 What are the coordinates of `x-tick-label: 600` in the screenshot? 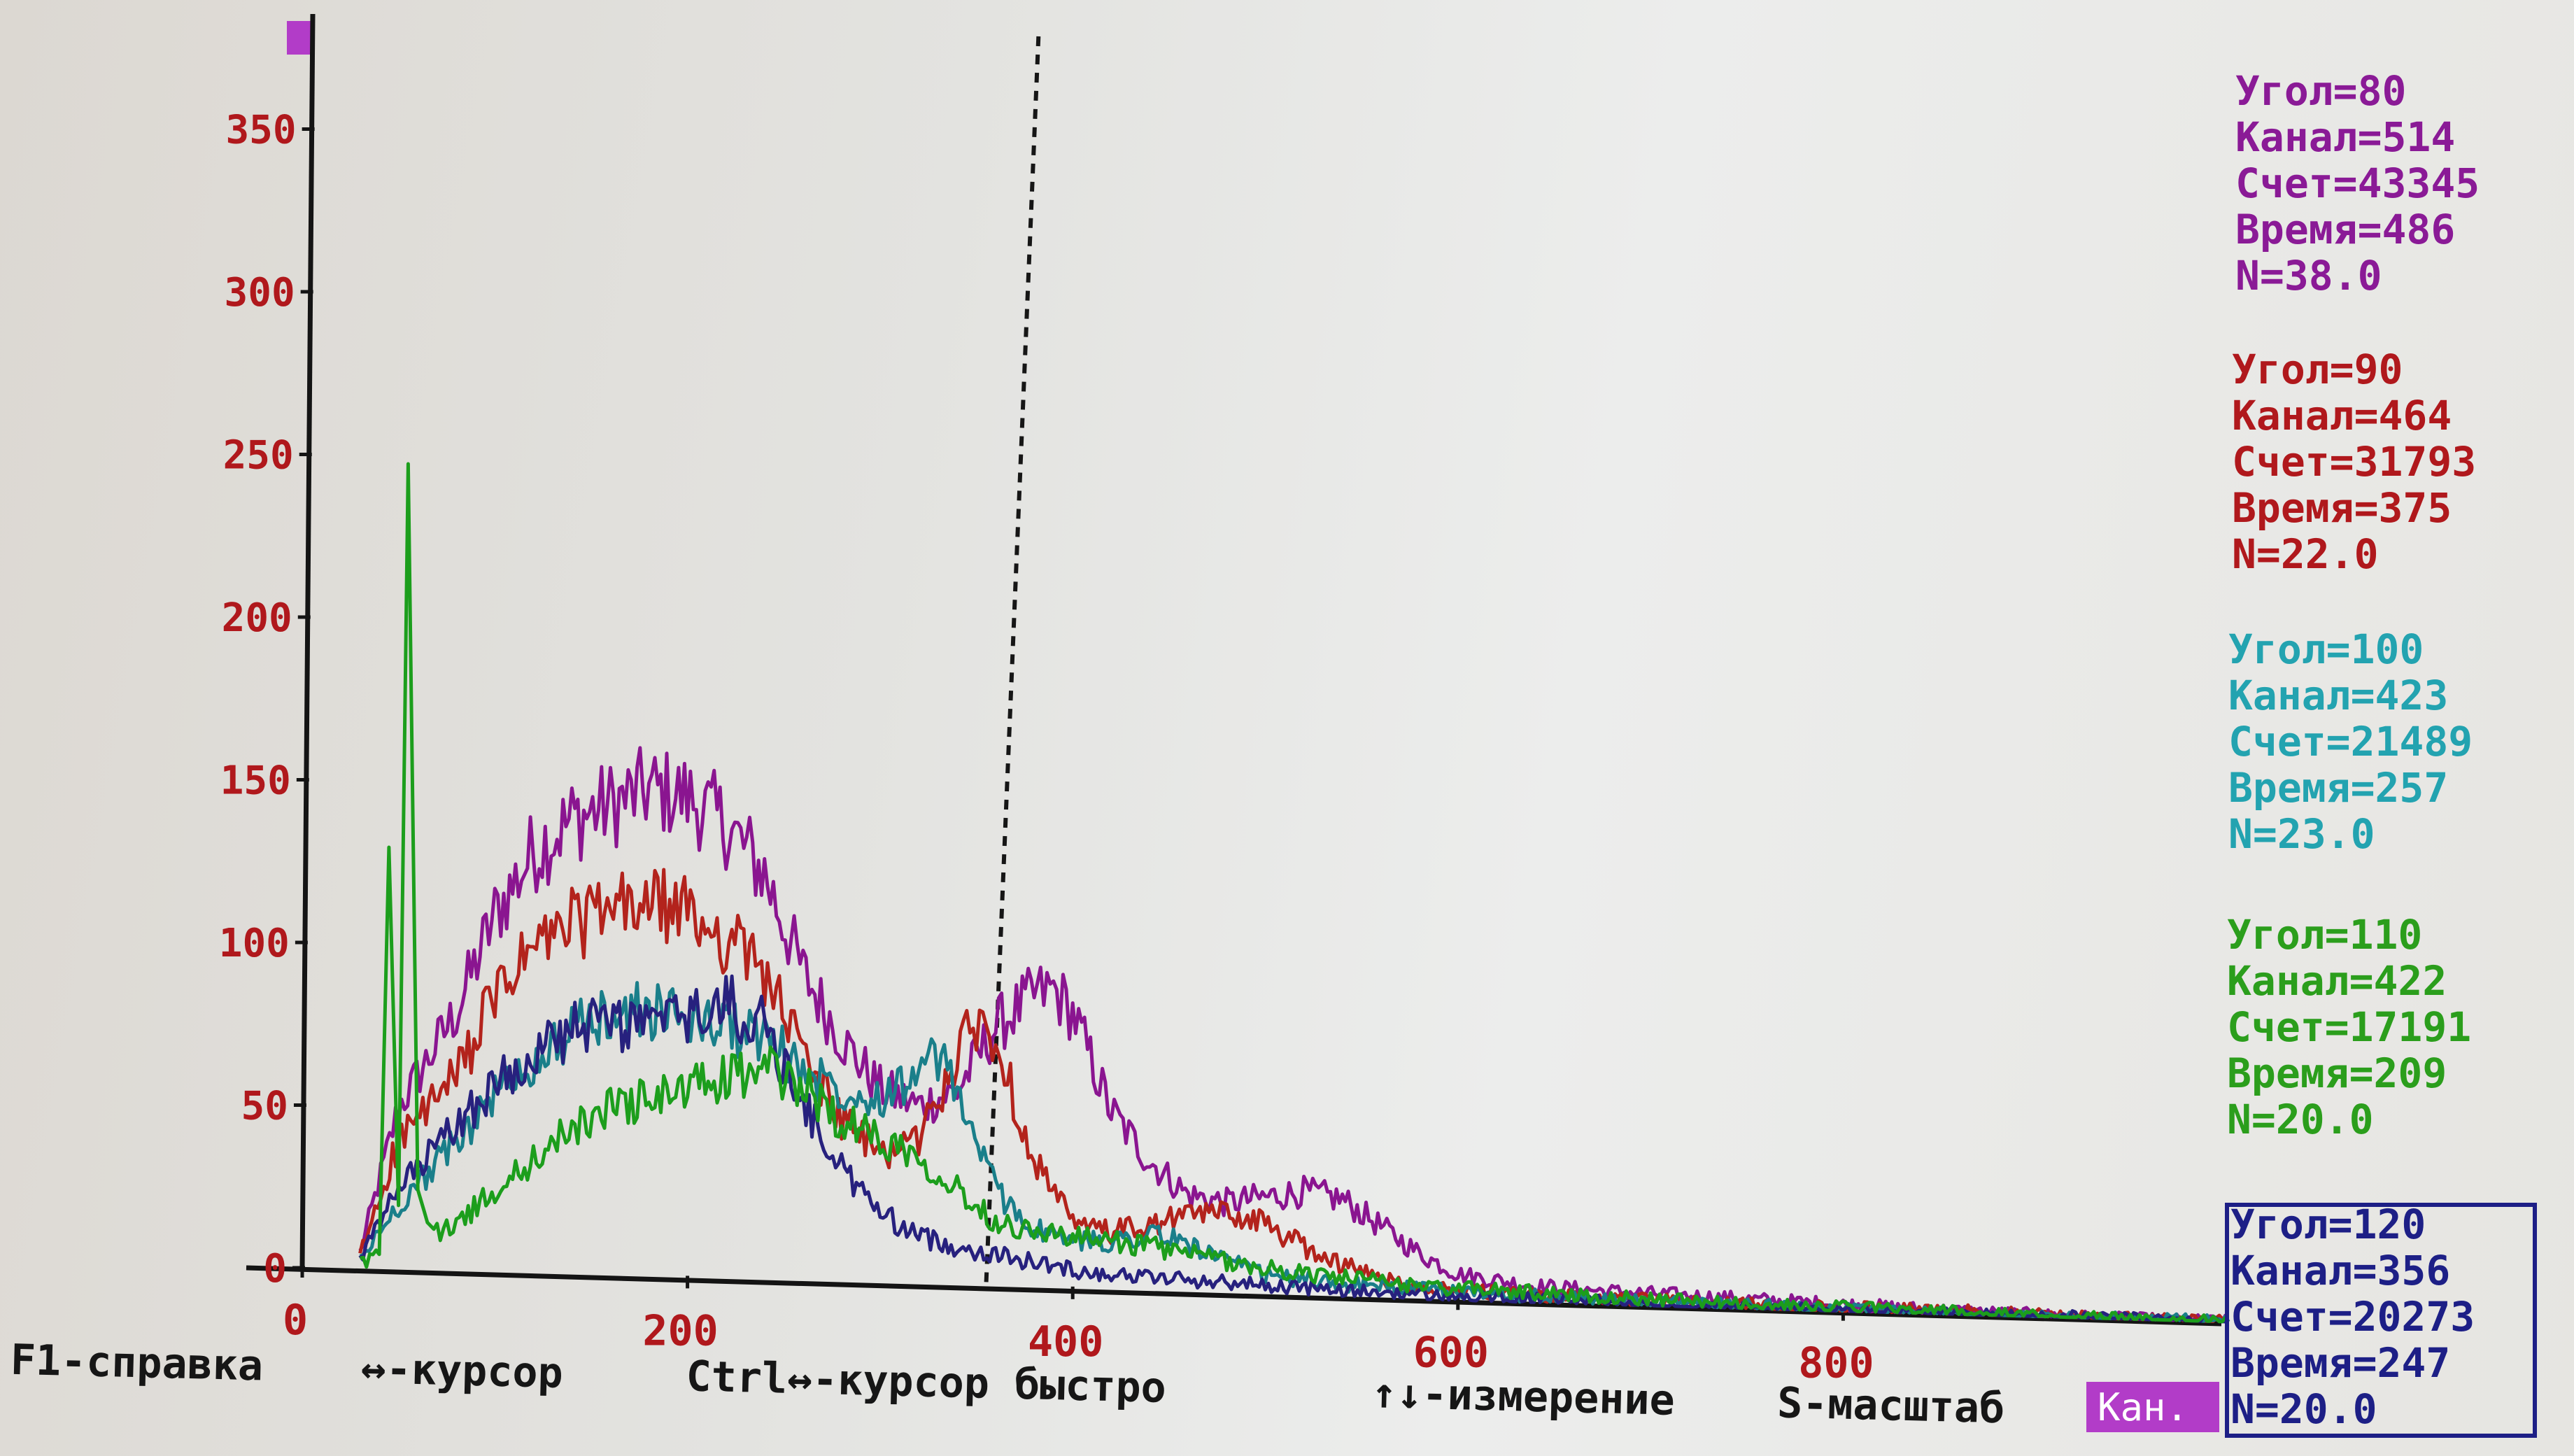 It's located at (1451, 1352).